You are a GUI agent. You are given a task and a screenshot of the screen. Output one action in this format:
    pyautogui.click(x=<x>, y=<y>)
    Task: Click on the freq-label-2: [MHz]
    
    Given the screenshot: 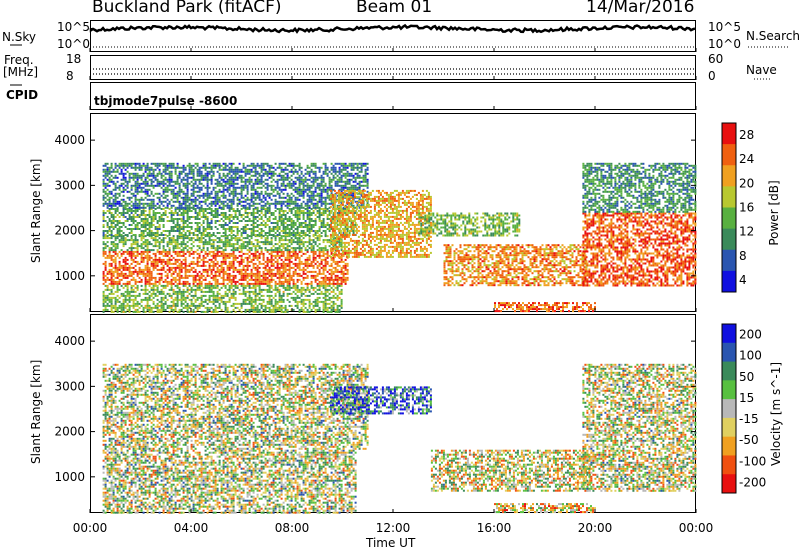 What is the action you would take?
    pyautogui.click(x=20, y=72)
    